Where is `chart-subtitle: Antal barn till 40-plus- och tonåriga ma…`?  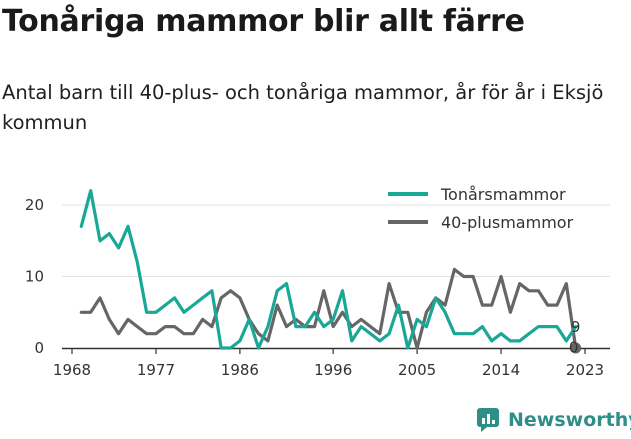 chart-subtitle: Antal barn till 40-plus- och tonåriga ma… is located at coordinates (303, 107).